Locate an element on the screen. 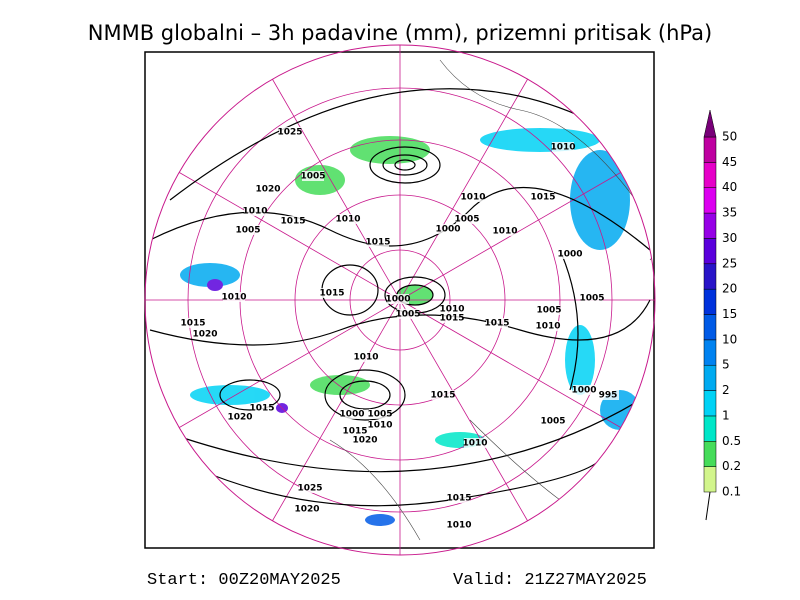 Image resolution: width=800 pixels, height=600 pixels. colorbar-tail is located at coordinates (708, 506).